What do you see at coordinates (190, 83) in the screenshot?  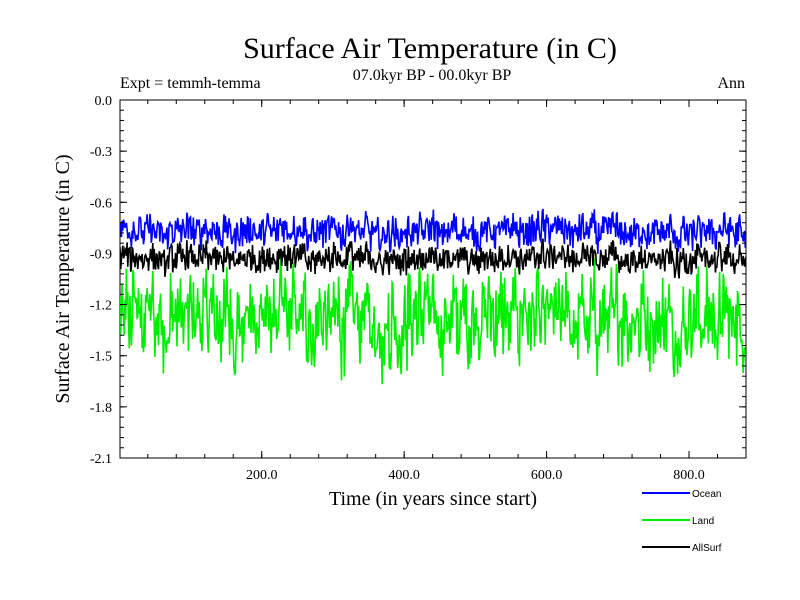 I see `experiment-label: Expt = temmh-temma` at bounding box center [190, 83].